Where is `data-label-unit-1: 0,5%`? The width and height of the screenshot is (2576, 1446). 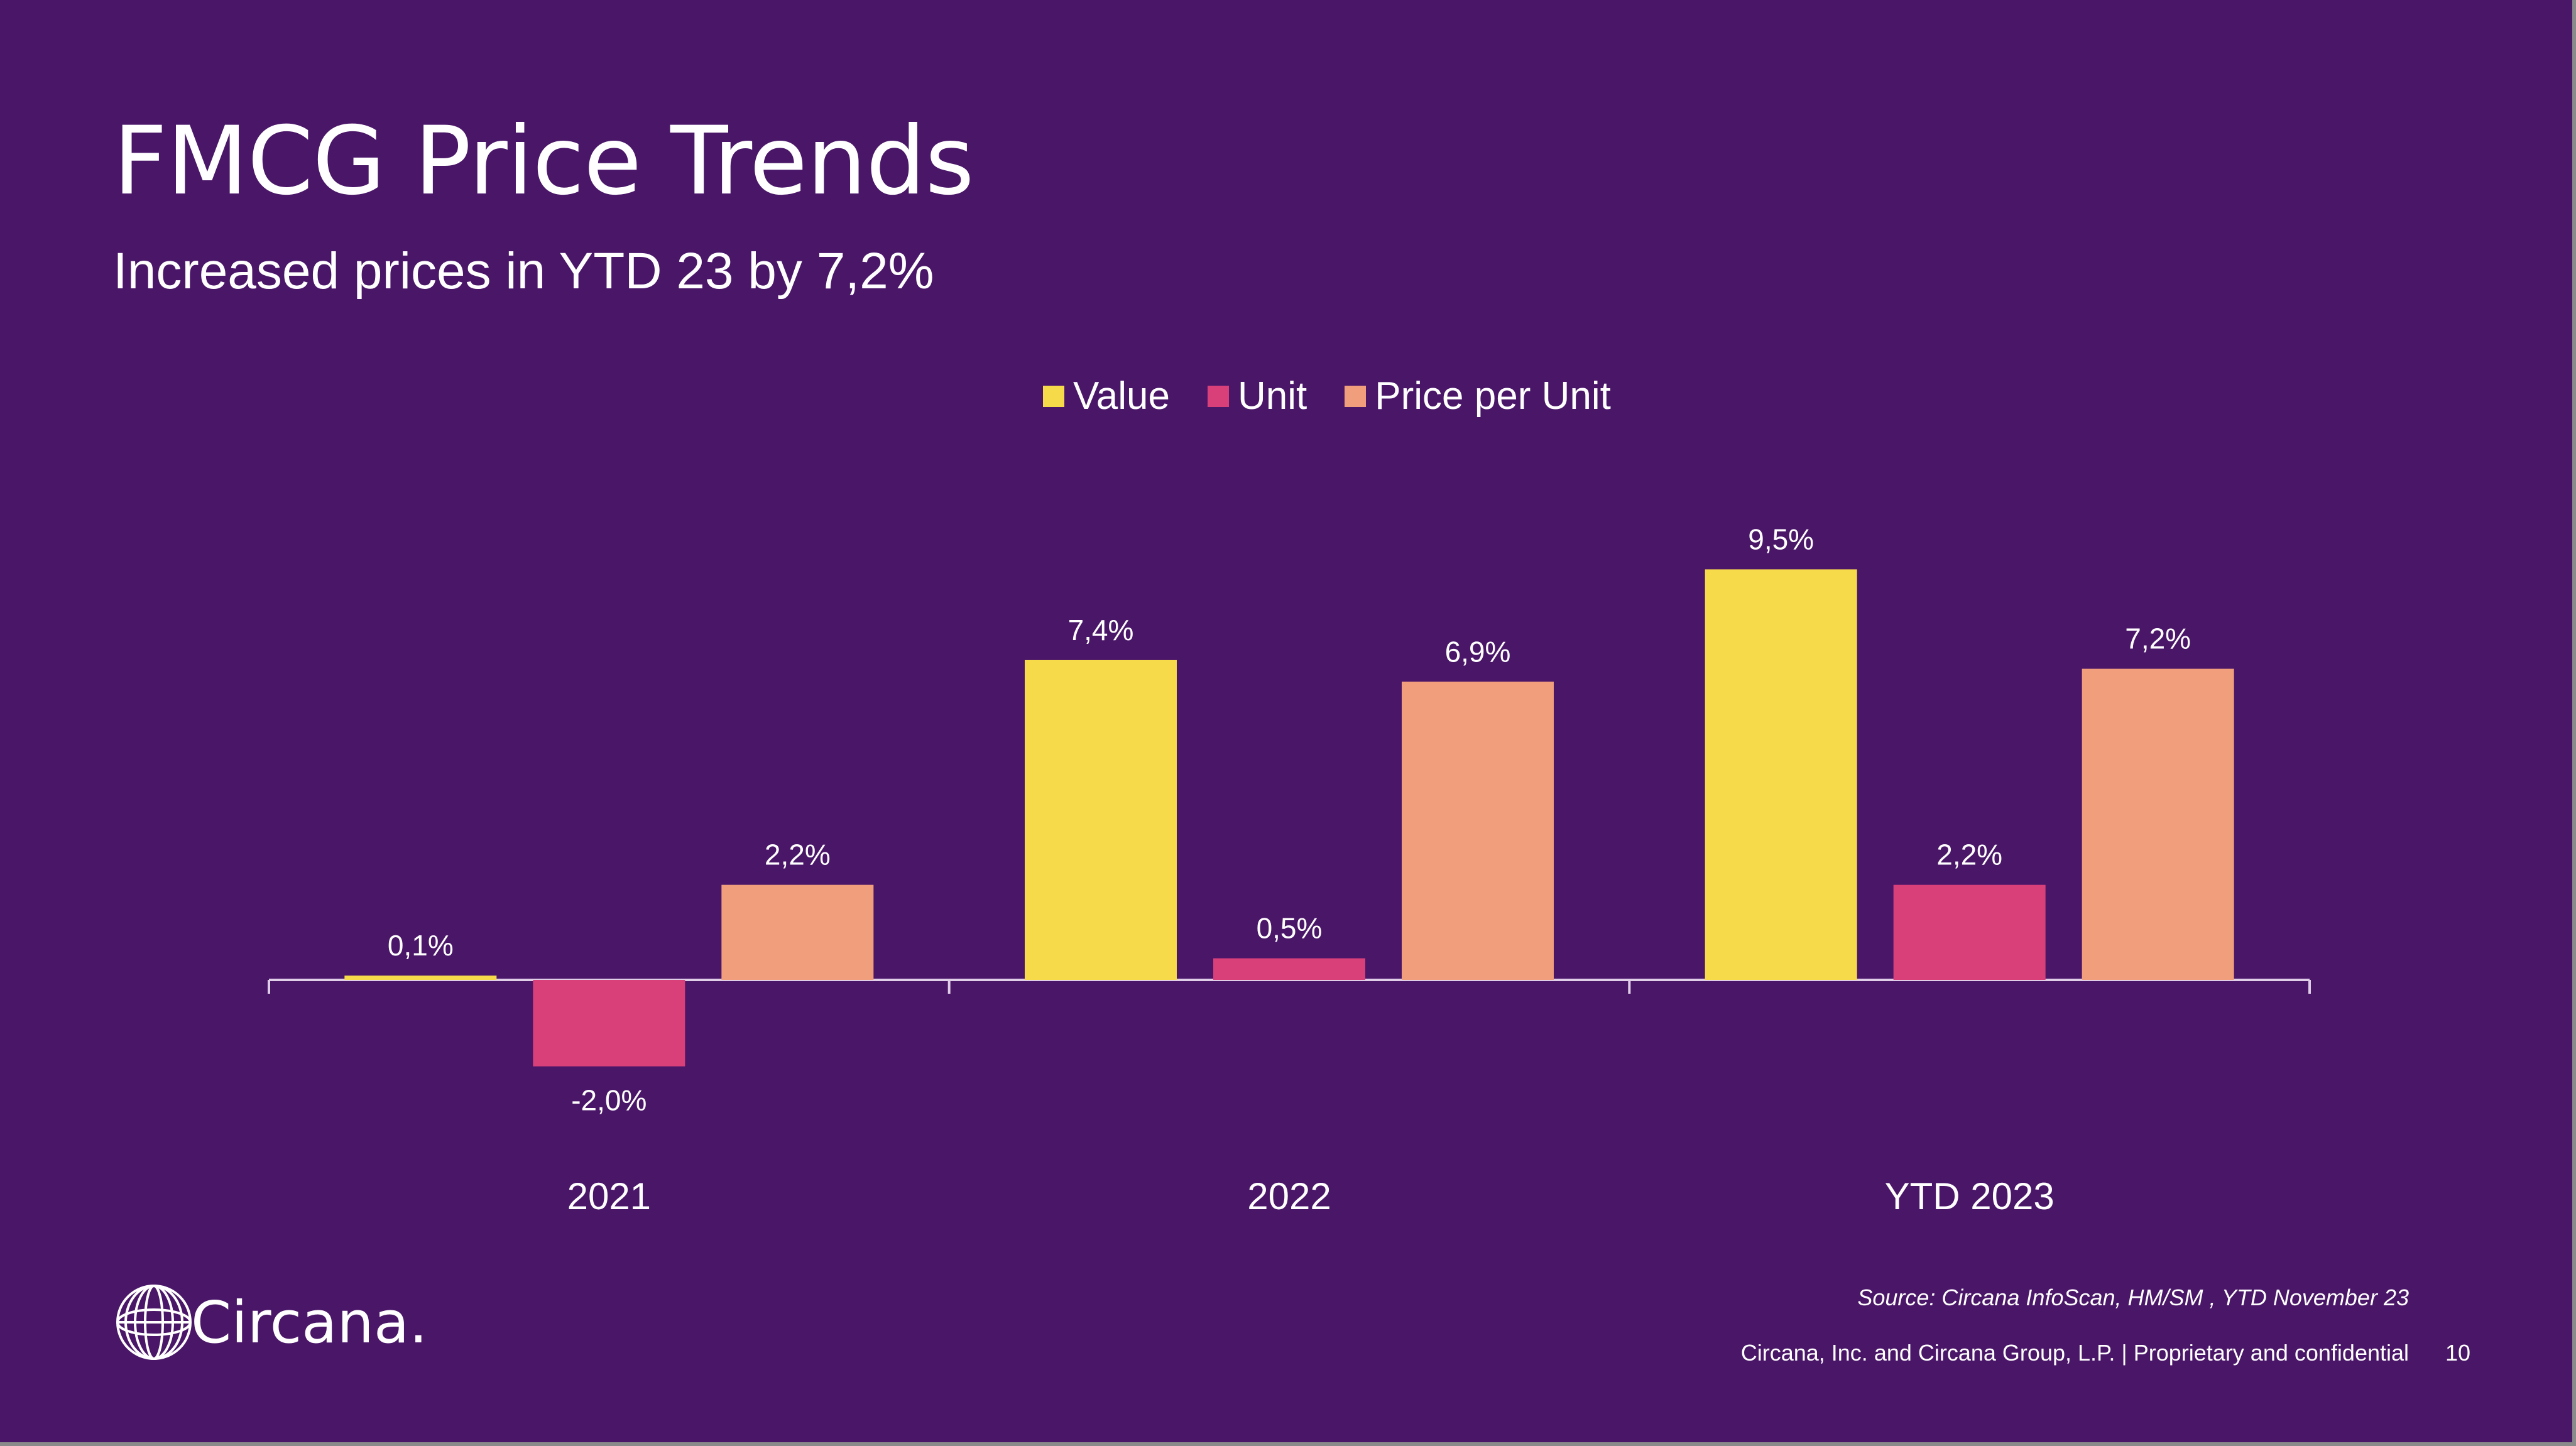 data-label-unit-1: 0,5% is located at coordinates (1290, 928).